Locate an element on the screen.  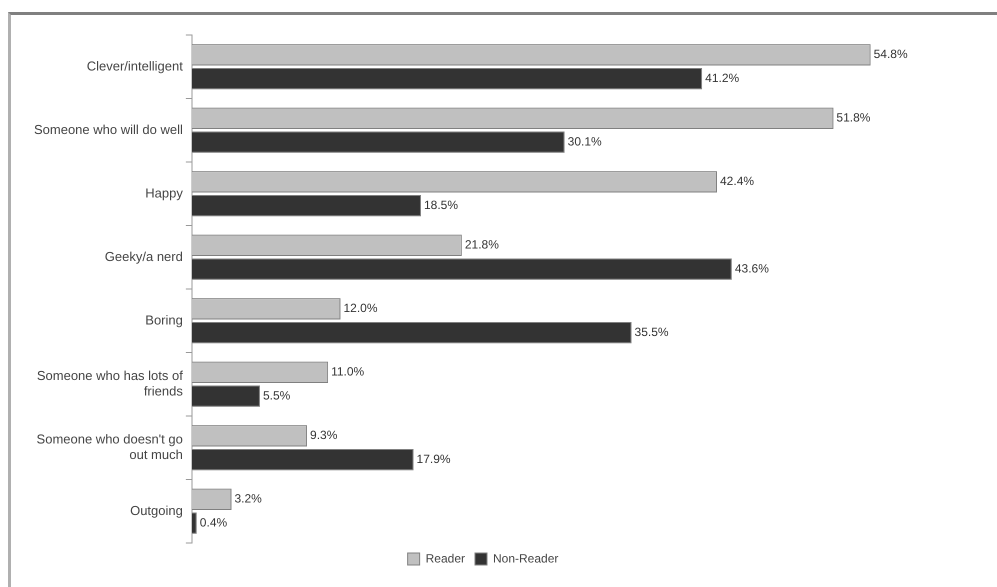
data-label: 12.0% is located at coordinates (360, 308).